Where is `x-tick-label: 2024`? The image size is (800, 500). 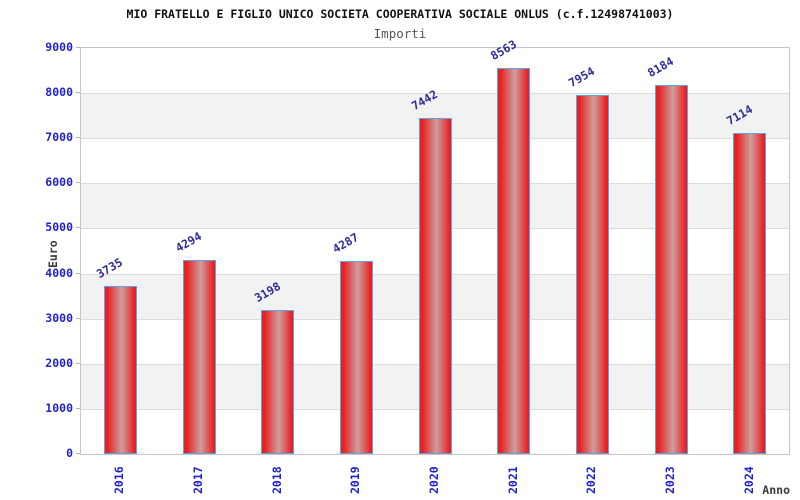
x-tick-label: 2024 is located at coordinates (748, 480).